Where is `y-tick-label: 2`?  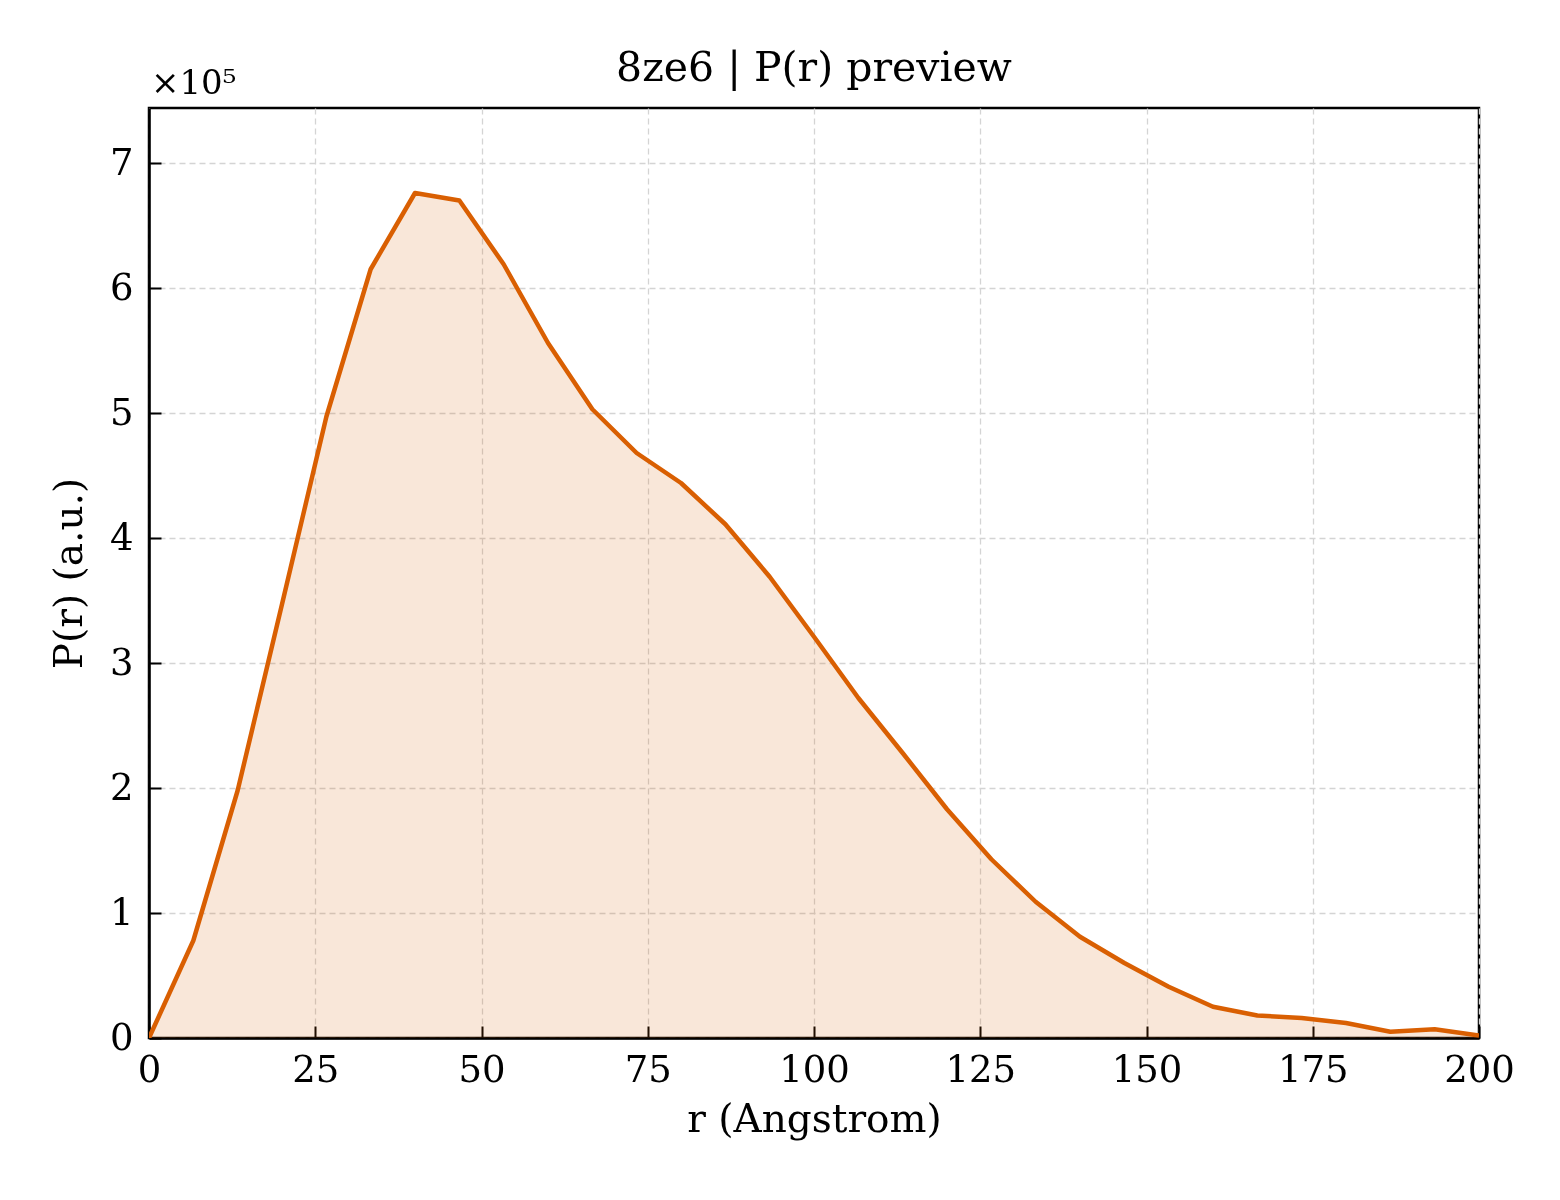
y-tick-label: 2 is located at coordinates (121, 787).